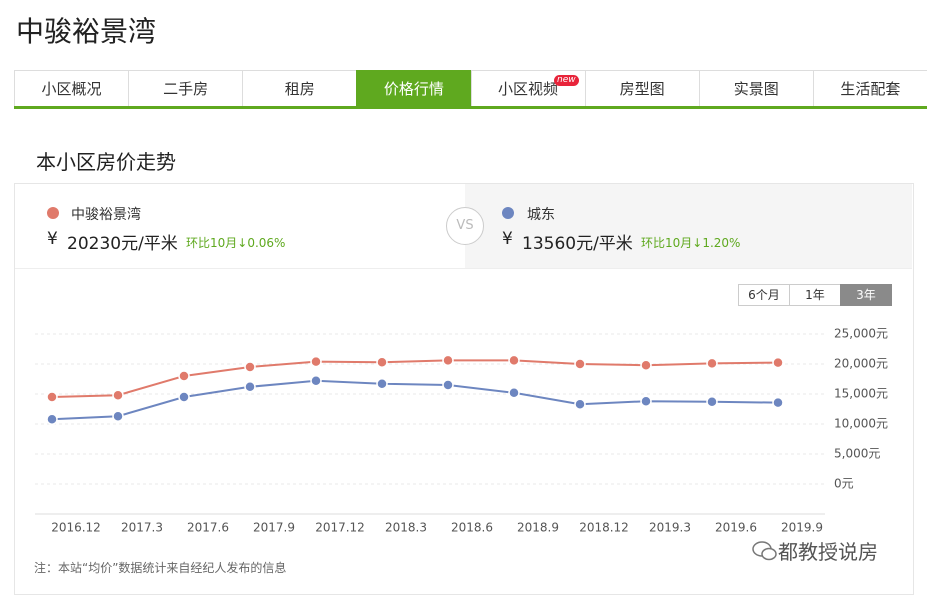 This screenshot has width=927, height=595. I want to click on tab-label: 小区概况, so click(71, 89).